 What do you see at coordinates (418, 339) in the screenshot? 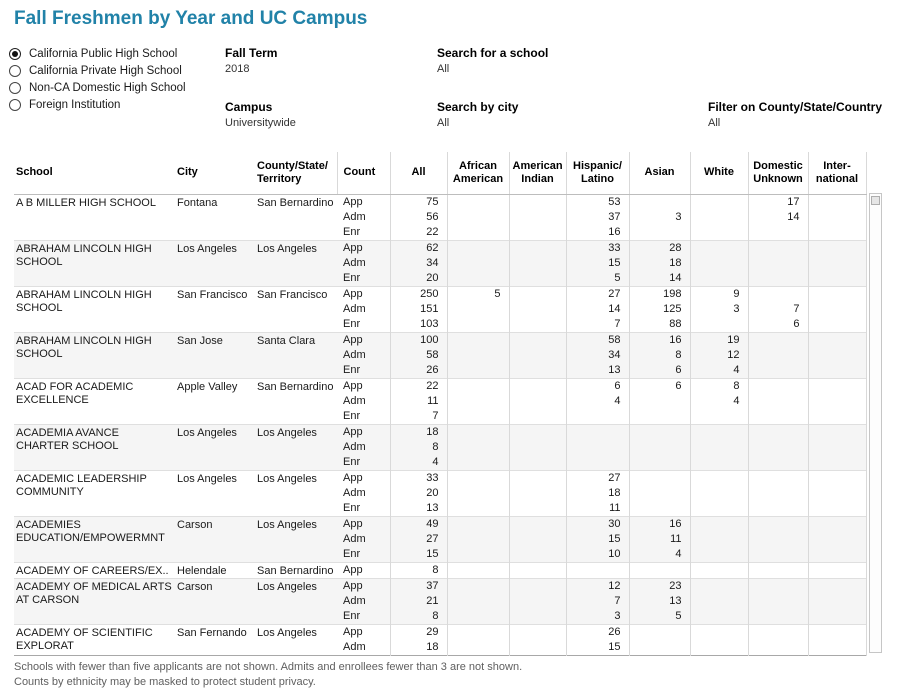
I see `value-cell: 100` at bounding box center [418, 339].